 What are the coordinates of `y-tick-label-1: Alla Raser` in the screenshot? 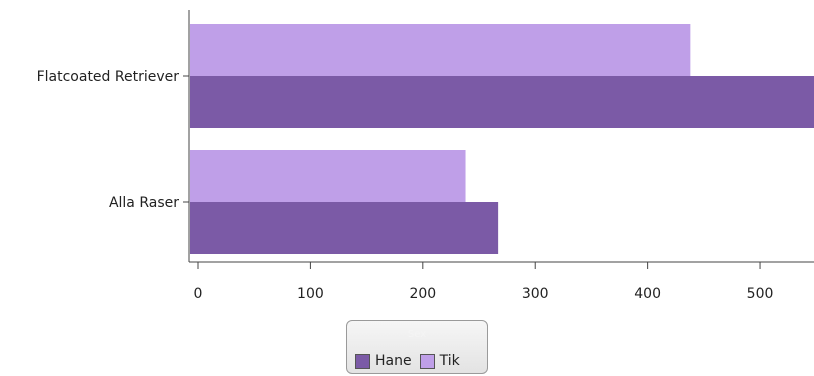 It's located at (144, 203).